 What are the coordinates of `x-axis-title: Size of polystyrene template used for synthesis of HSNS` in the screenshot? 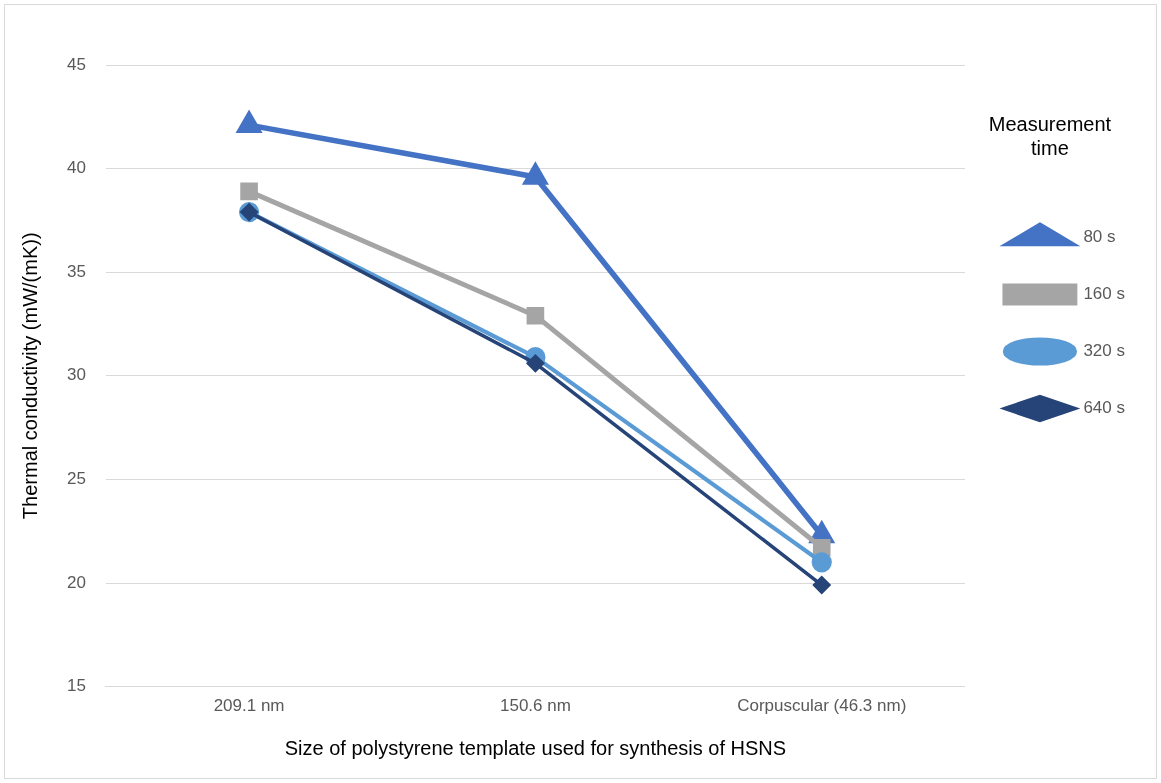 It's located at (535, 747).